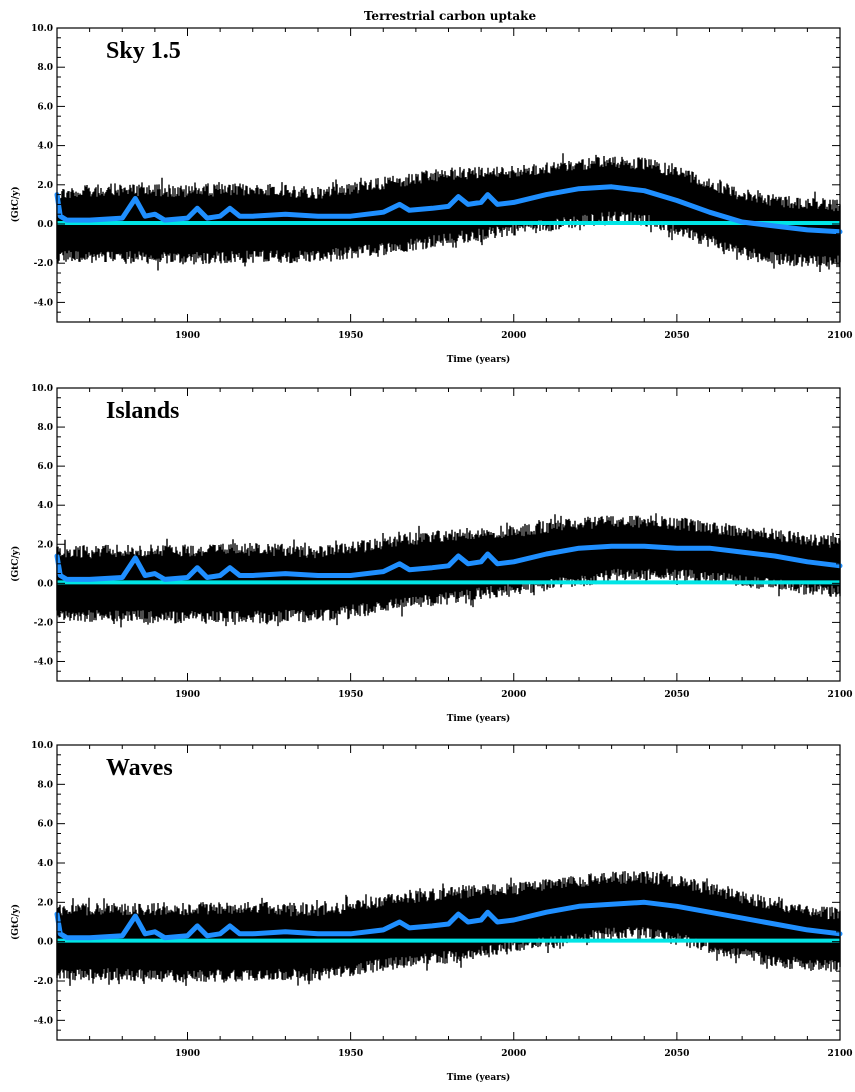  Describe the element at coordinates (139, 768) in the screenshot. I see `panel-label: Waves` at that location.